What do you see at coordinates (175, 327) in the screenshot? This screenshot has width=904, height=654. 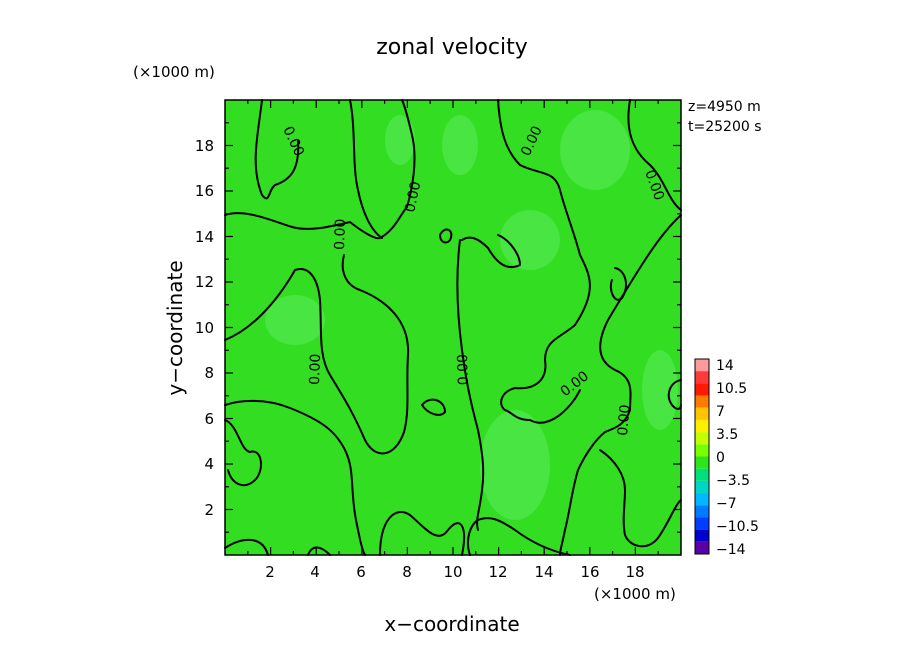 I see `y-axis-label: y−coordinate` at bounding box center [175, 327].